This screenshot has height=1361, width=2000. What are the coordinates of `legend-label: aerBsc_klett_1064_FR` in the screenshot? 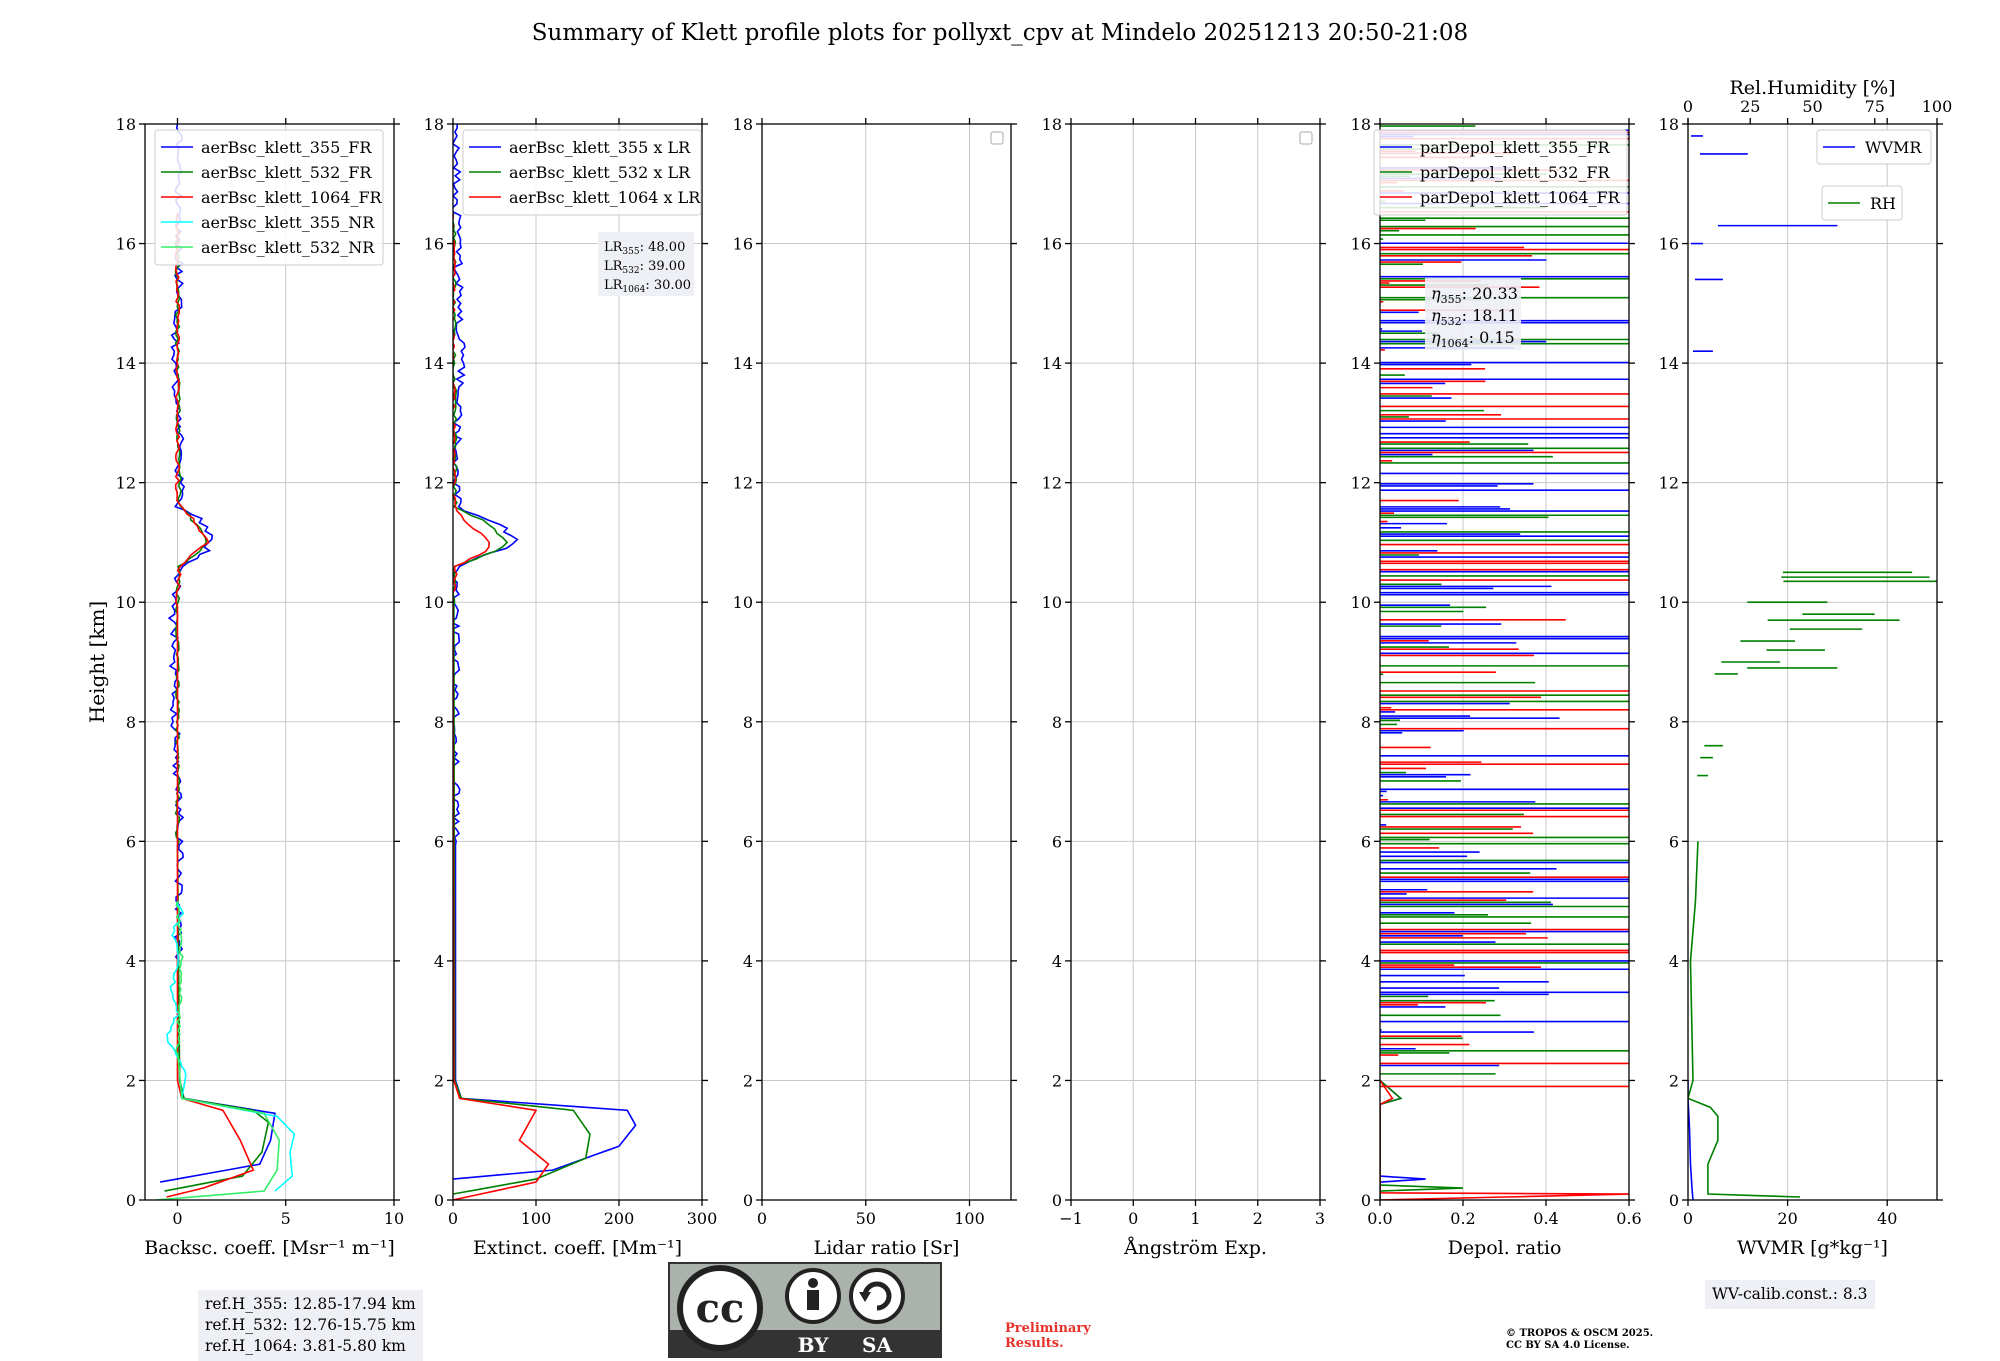 It's located at (292, 197).